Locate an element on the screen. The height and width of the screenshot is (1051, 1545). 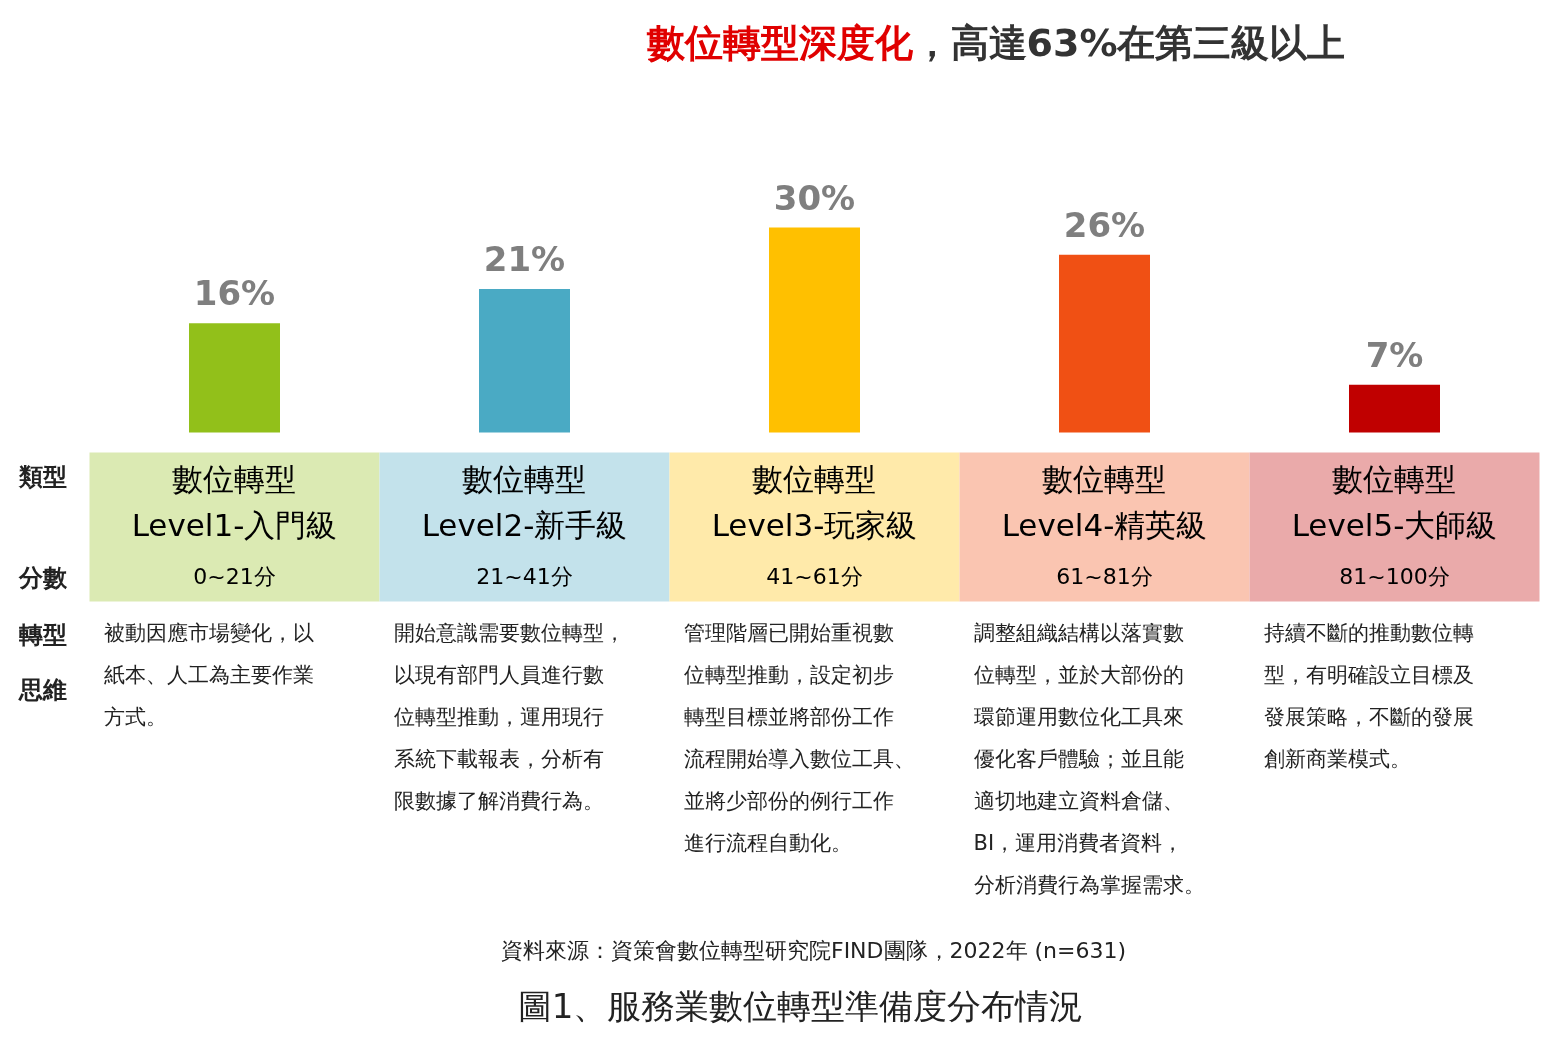
data-label: 7% is located at coordinates (1394, 354).